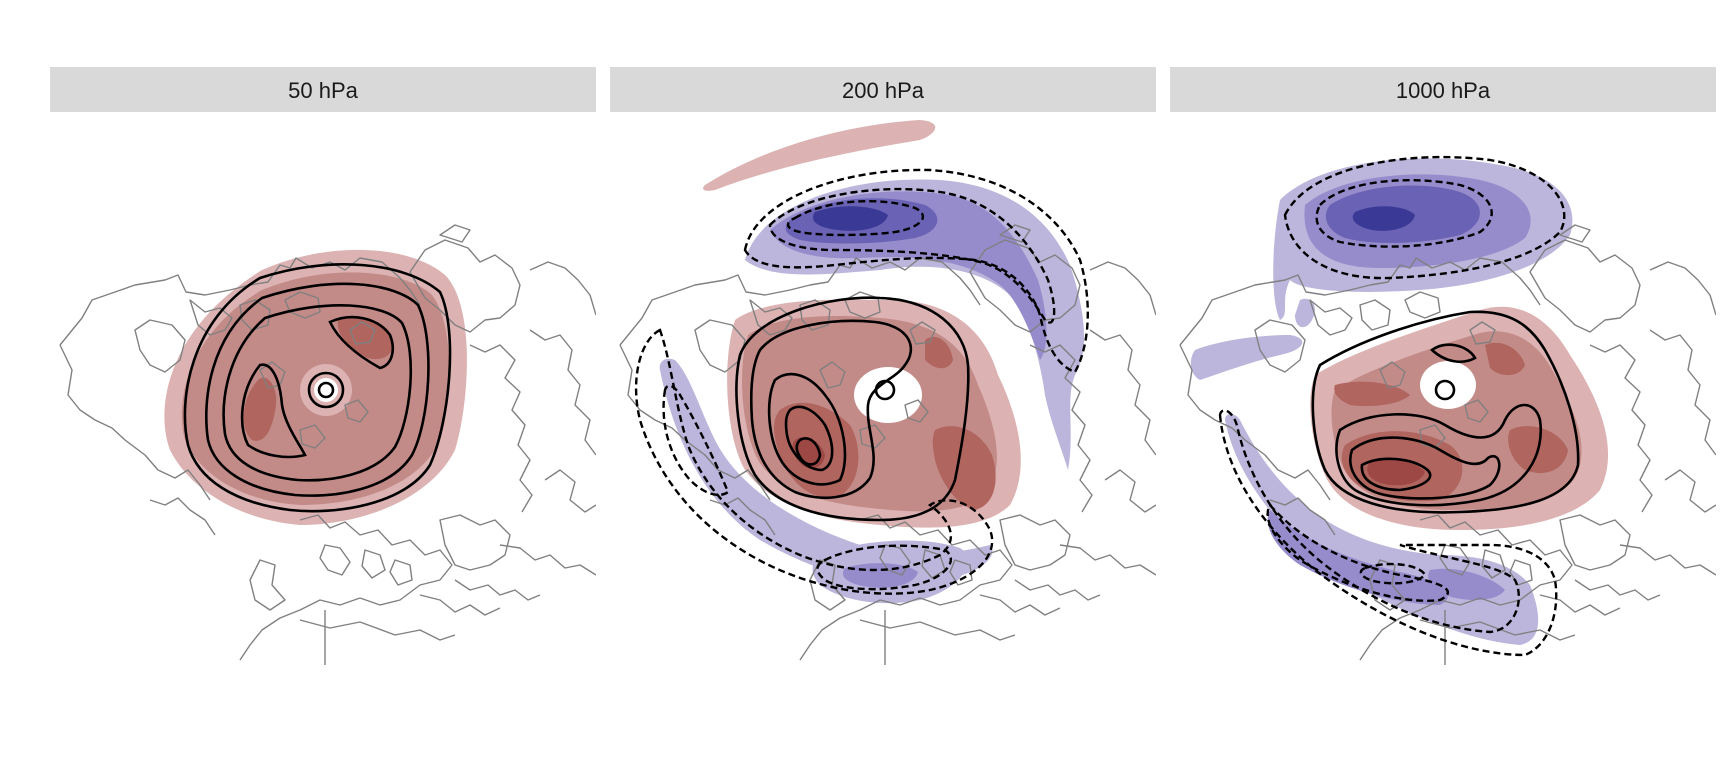 This screenshot has width=1728, height=768. What do you see at coordinates (861, 381) in the screenshot?
I see `contours-200hpa` at bounding box center [861, 381].